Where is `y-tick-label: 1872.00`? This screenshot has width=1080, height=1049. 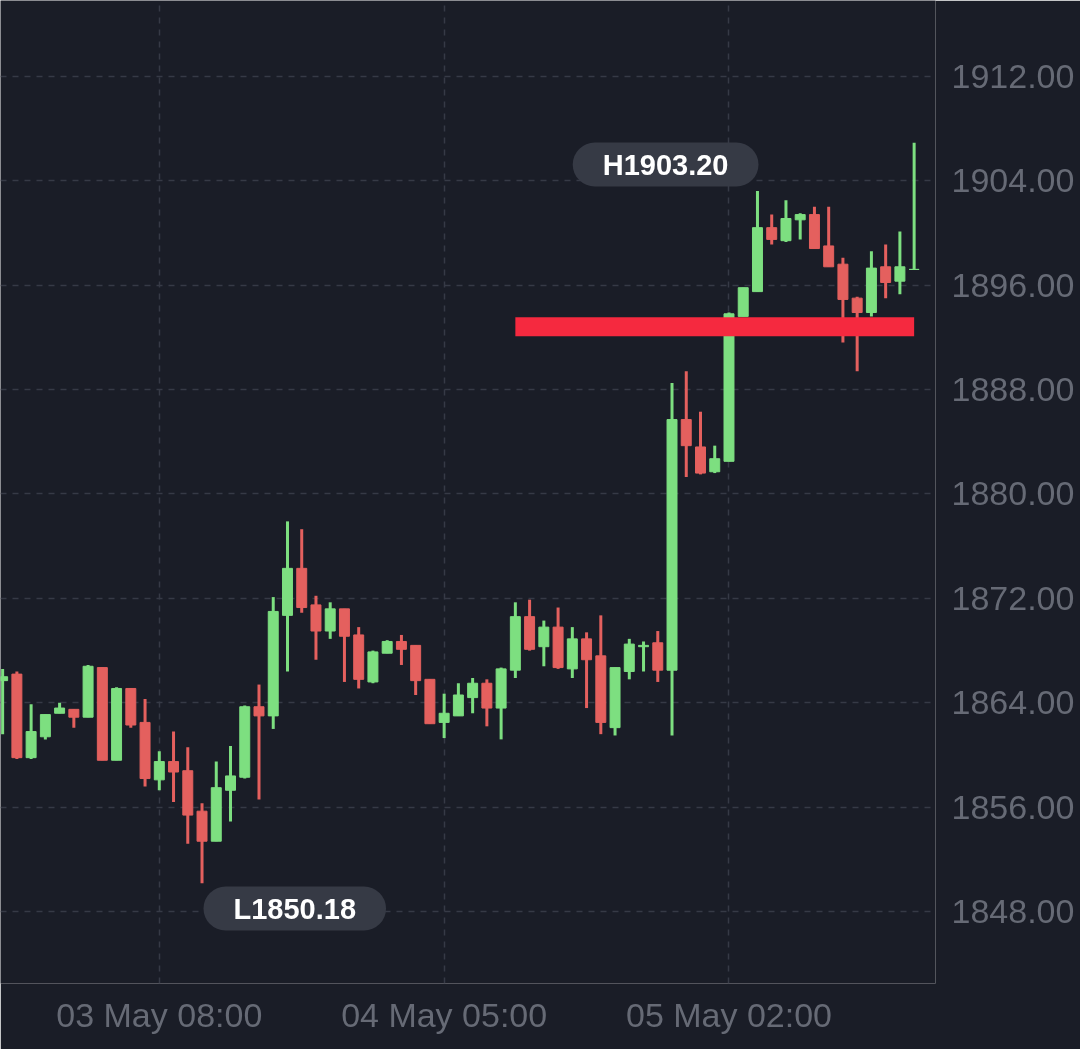 y-tick-label: 1872.00 is located at coordinates (1013, 597).